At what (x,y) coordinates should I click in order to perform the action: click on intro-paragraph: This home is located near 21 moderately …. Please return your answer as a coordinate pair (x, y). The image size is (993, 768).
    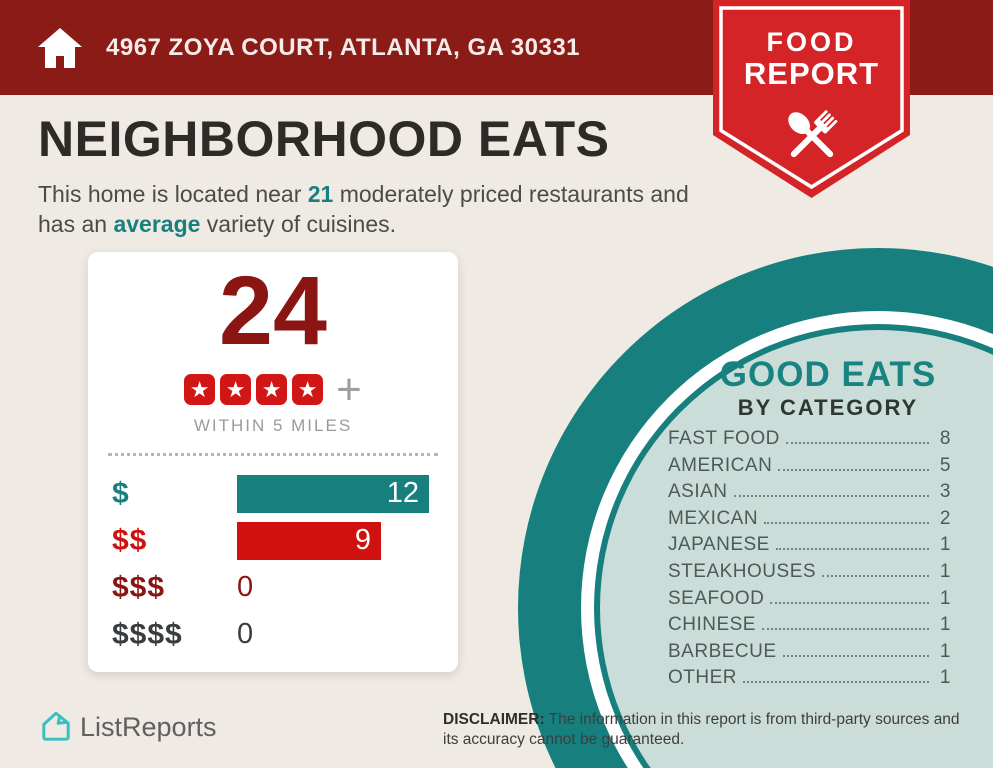
    Looking at the image, I should click on (363, 209).